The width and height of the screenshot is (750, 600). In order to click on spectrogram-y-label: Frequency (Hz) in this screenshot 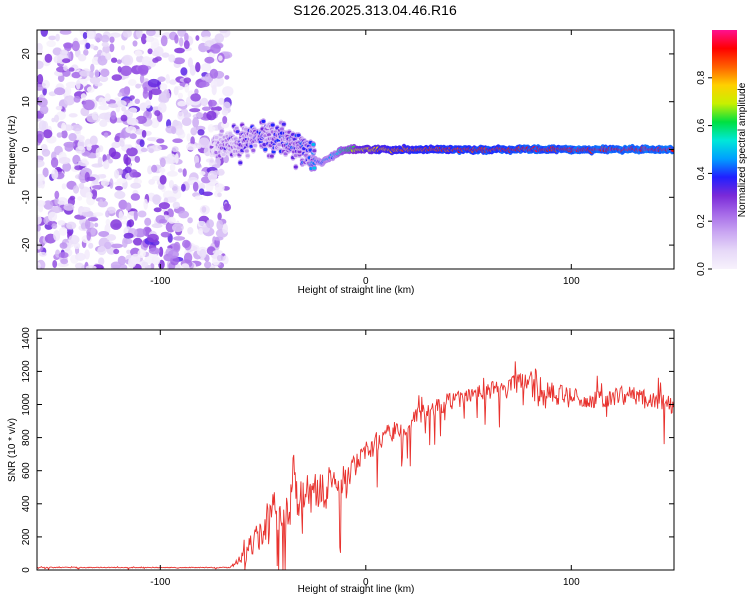, I will do `click(12, 150)`.